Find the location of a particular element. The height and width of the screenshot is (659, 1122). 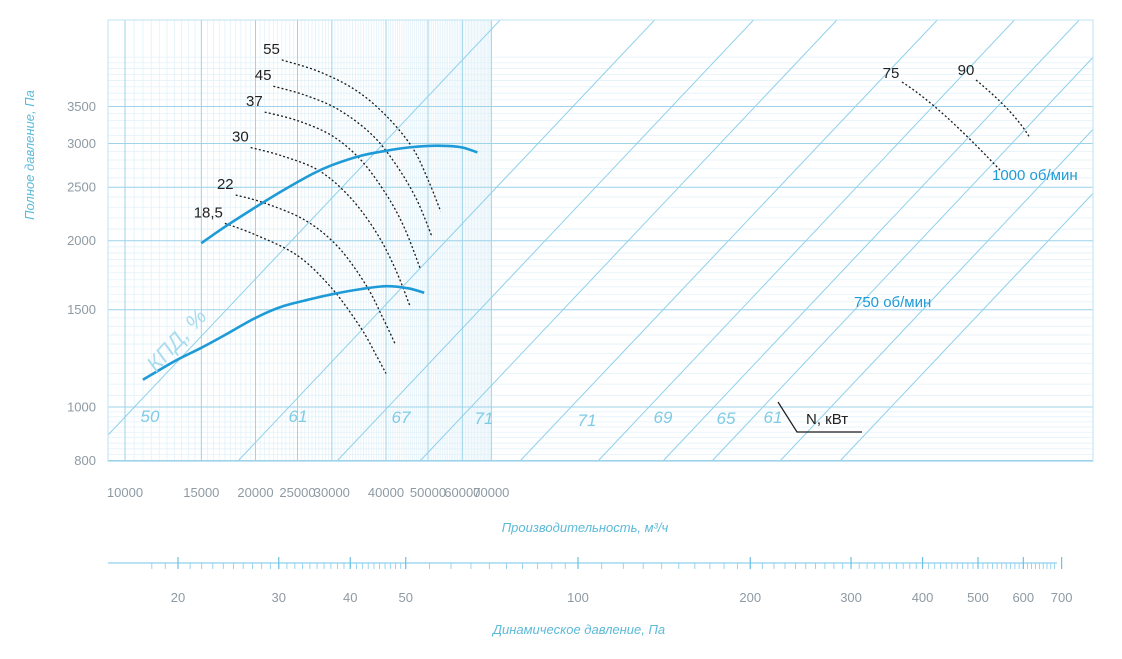

y-tick-label: 3500 is located at coordinates (81, 106).